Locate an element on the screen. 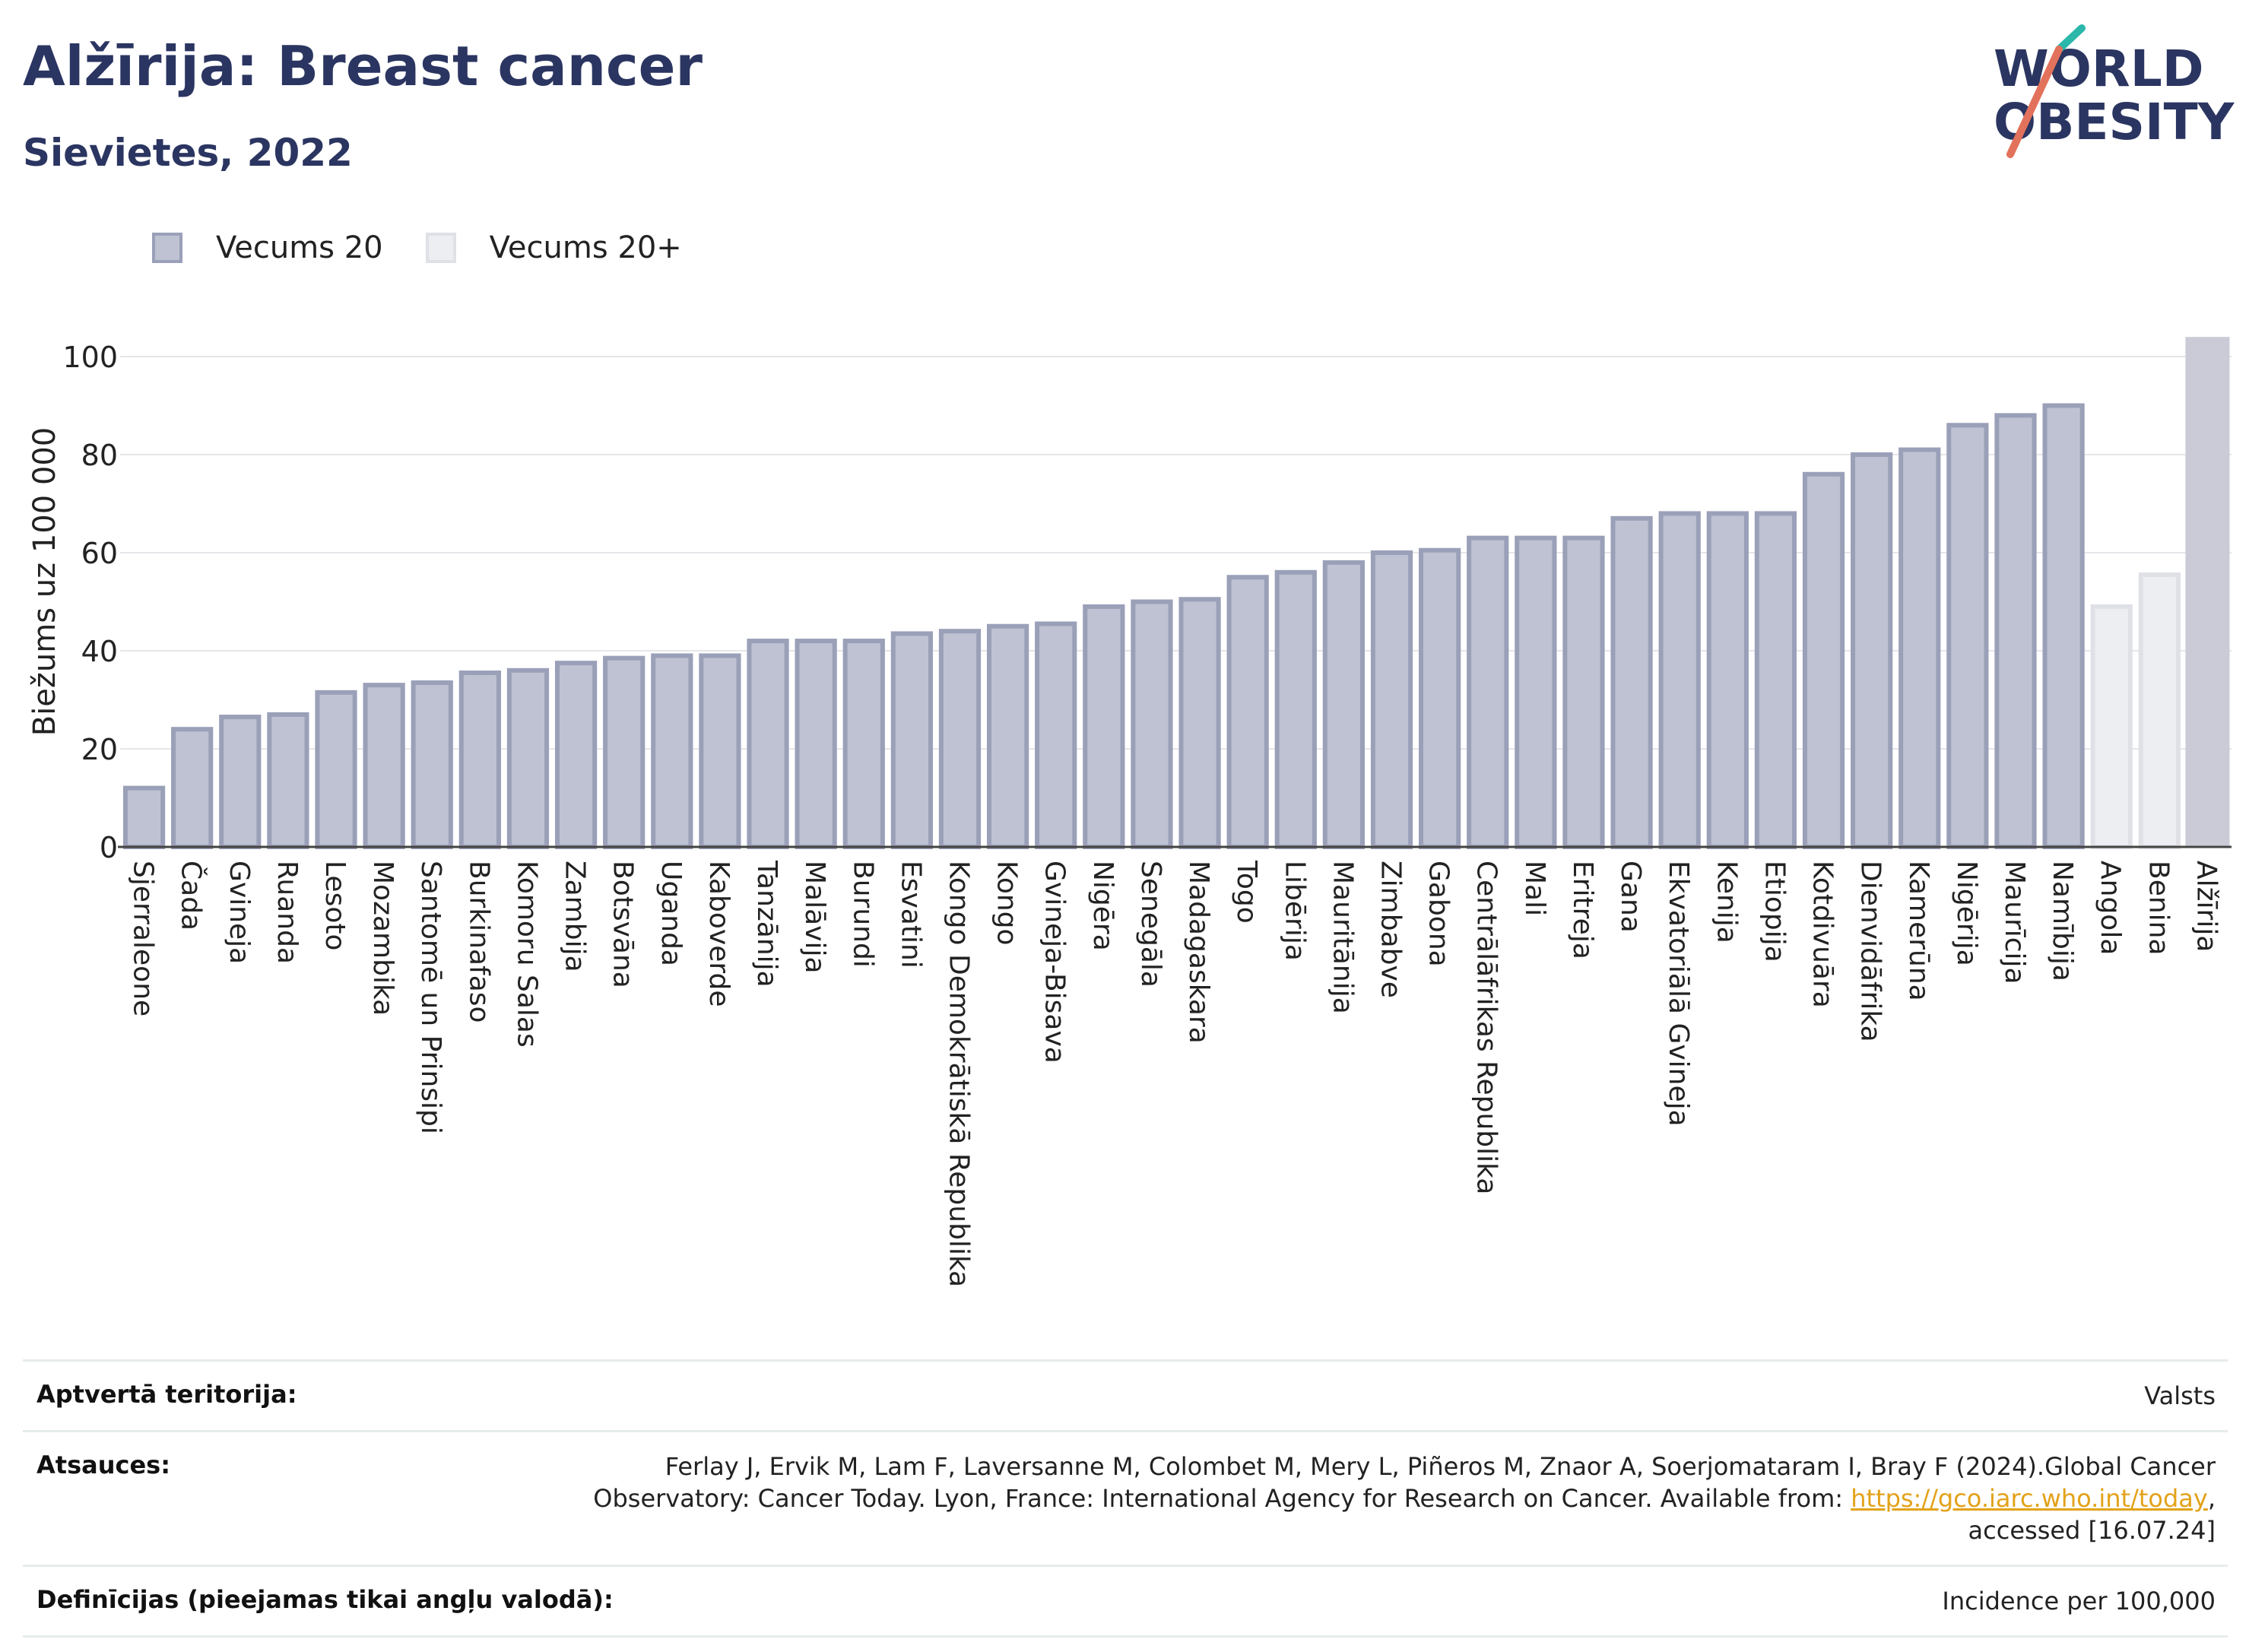 The width and height of the screenshot is (2249, 1652). x-tick-label: Kongo is located at coordinates (1007, 903).